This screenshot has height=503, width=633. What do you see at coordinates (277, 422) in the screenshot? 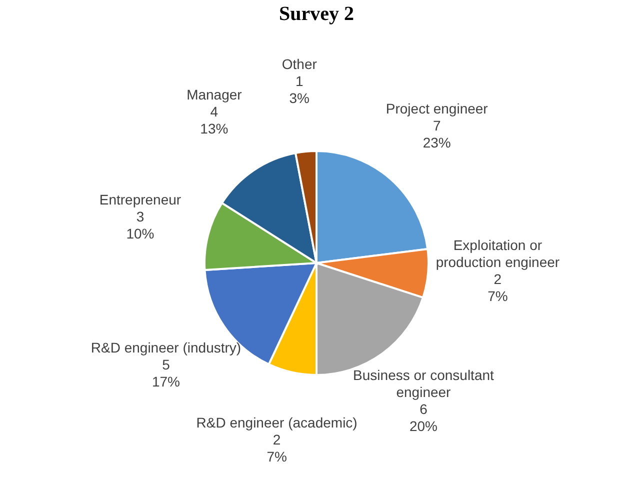
I see `slice-label: R&D engineer (academic)` at bounding box center [277, 422].